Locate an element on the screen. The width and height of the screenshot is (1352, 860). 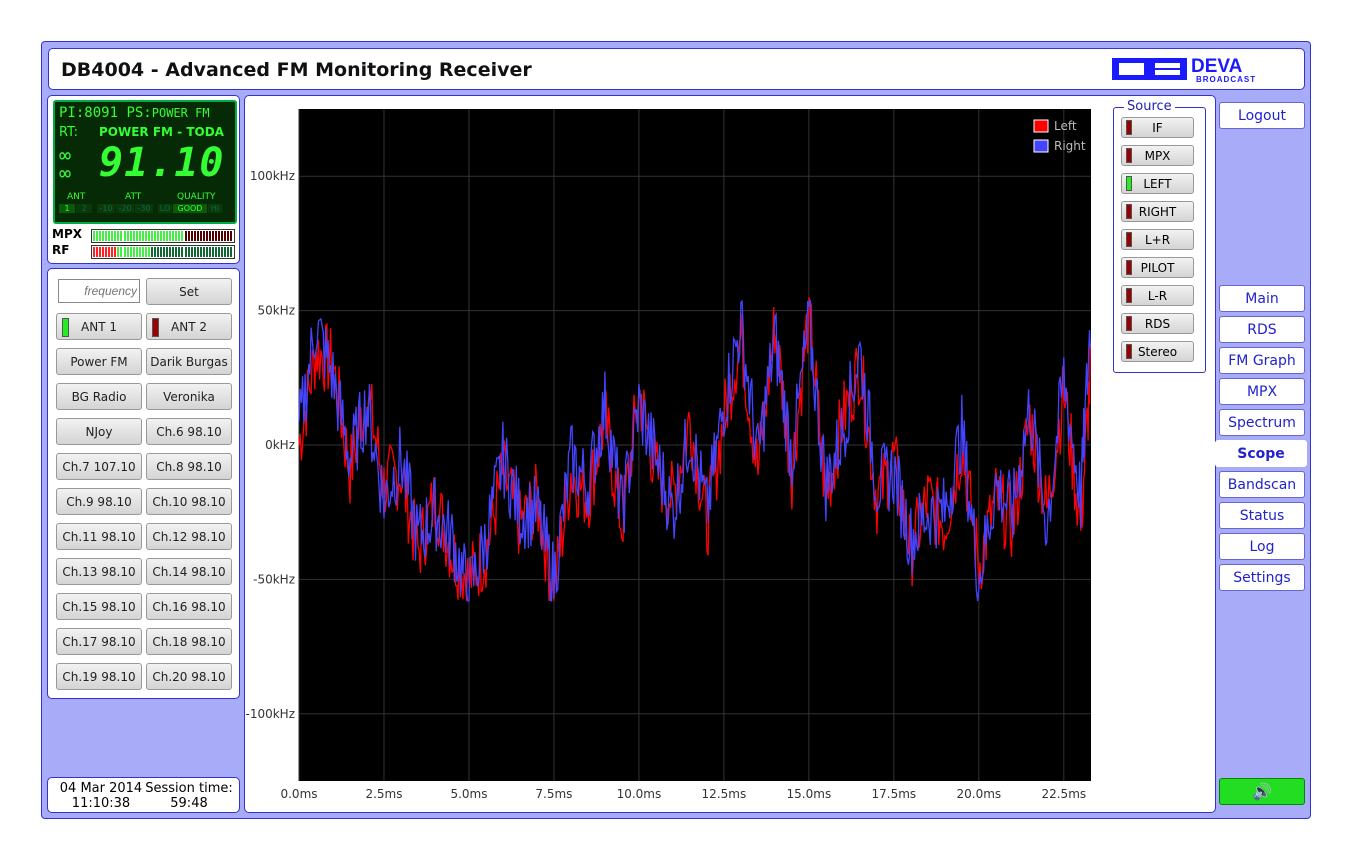
ant1-label: ANT 1 is located at coordinates (99, 327).